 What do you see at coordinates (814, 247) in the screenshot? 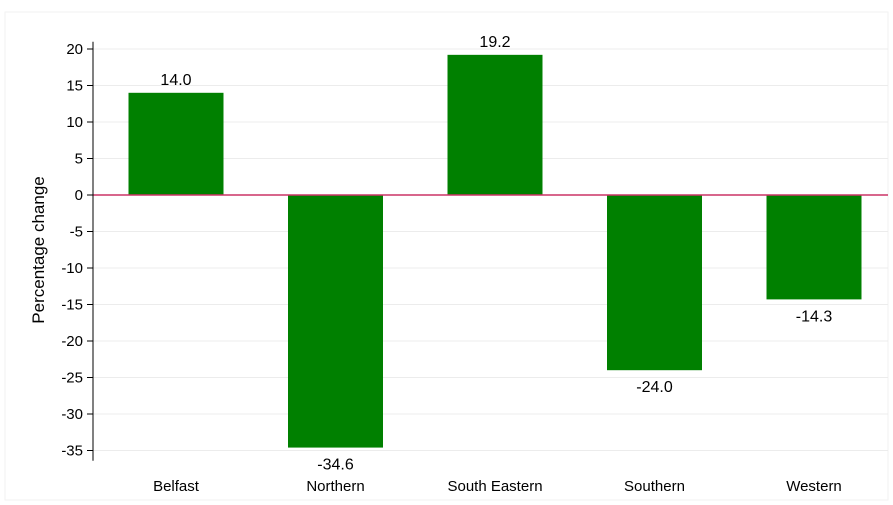
I see `bar-western` at bounding box center [814, 247].